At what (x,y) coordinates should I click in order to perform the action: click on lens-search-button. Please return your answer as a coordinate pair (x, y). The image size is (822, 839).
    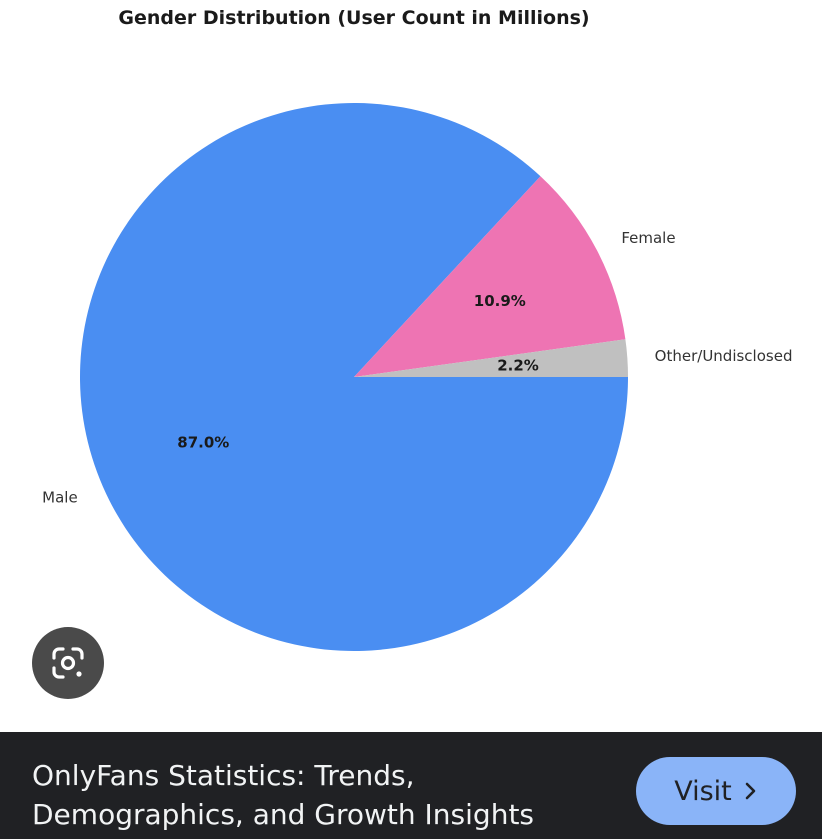
    Looking at the image, I should click on (68, 663).